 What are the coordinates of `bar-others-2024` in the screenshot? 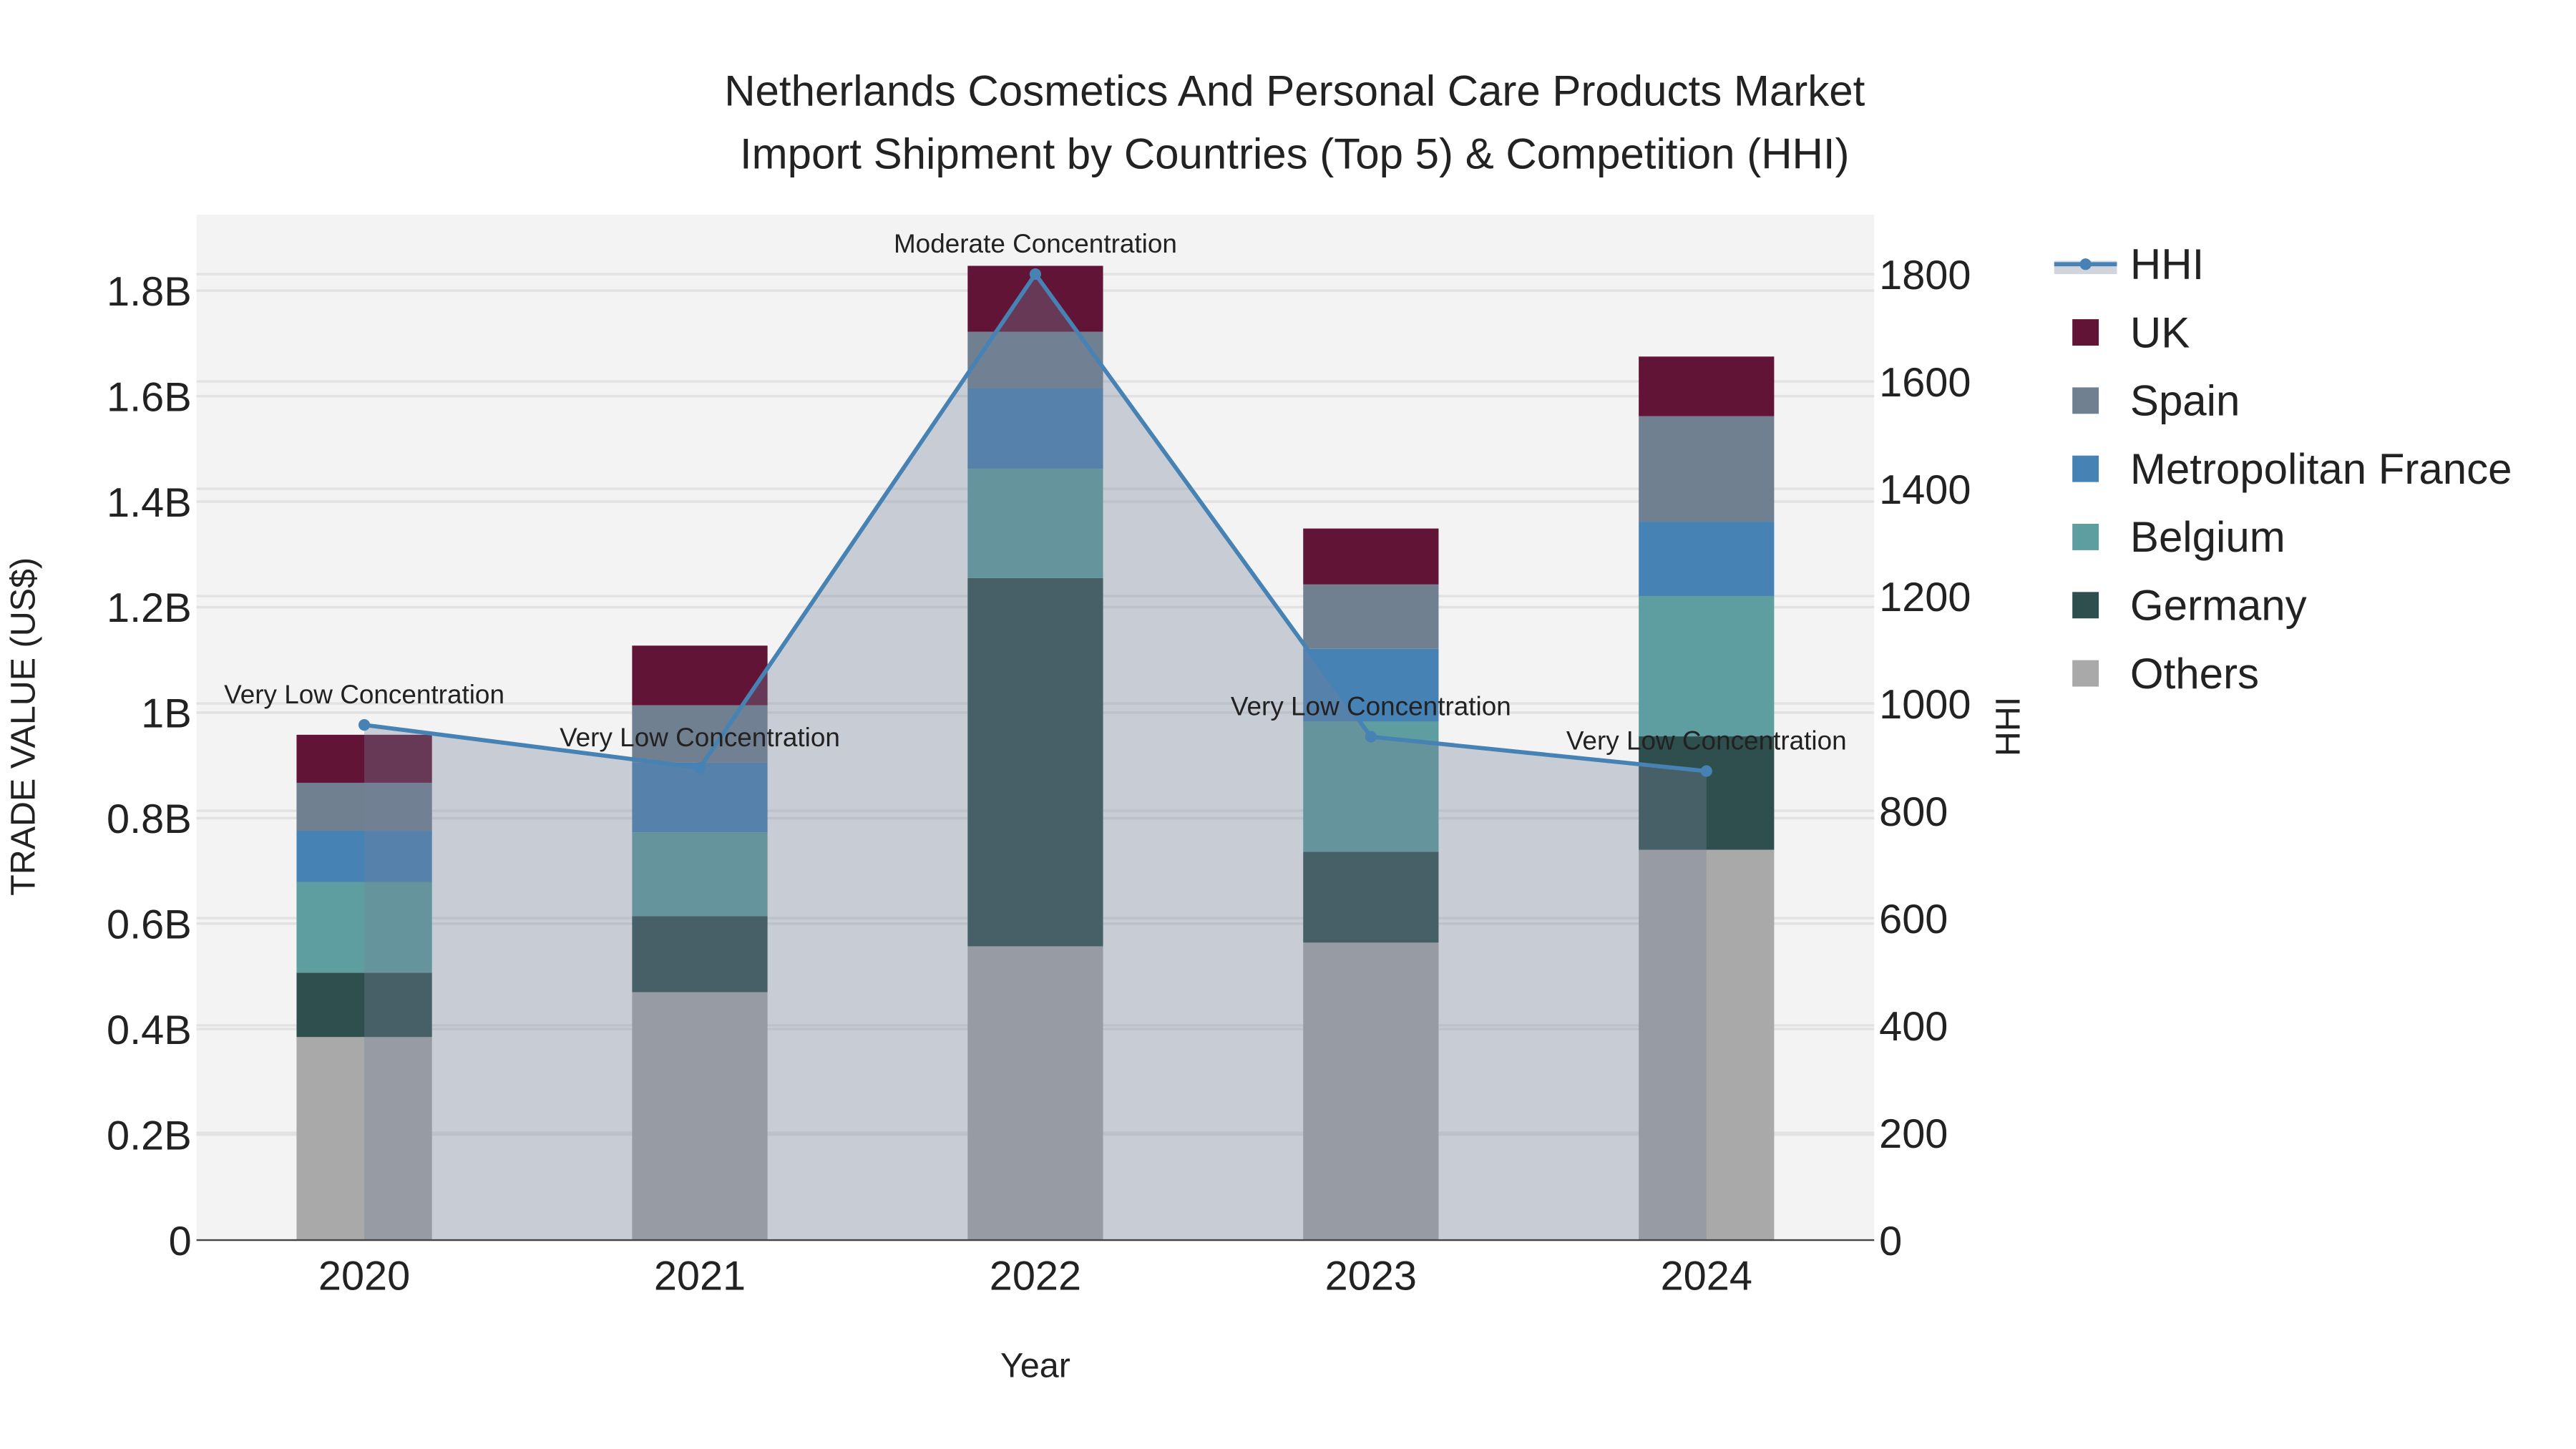 It's located at (1707, 1045).